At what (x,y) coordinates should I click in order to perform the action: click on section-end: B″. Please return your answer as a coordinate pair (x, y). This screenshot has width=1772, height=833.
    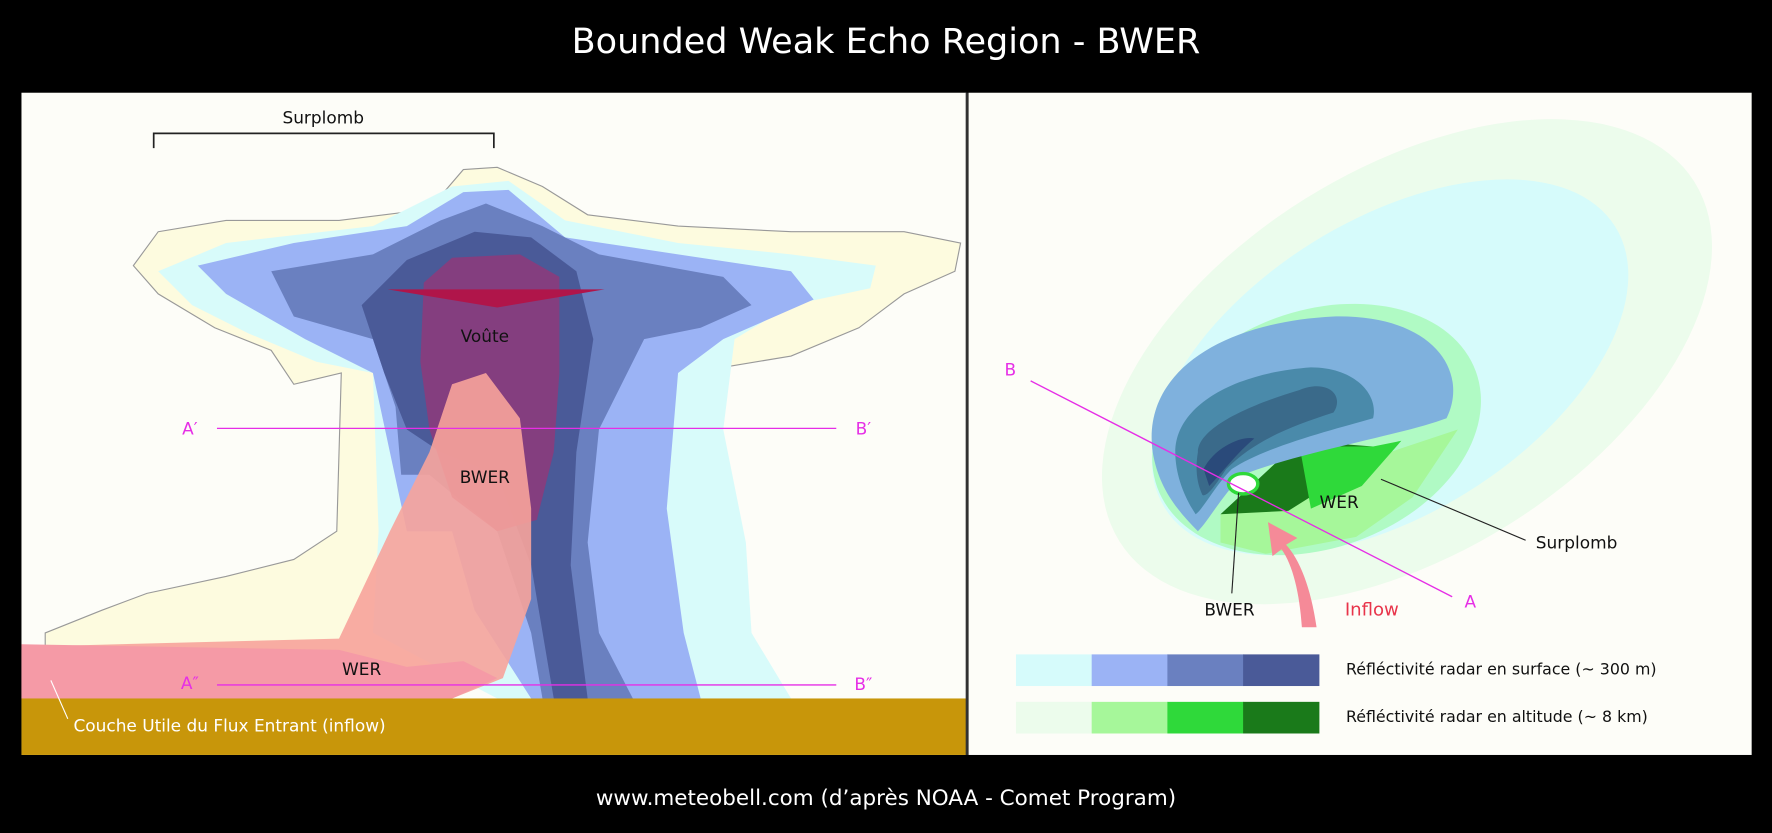
    Looking at the image, I should click on (863, 684).